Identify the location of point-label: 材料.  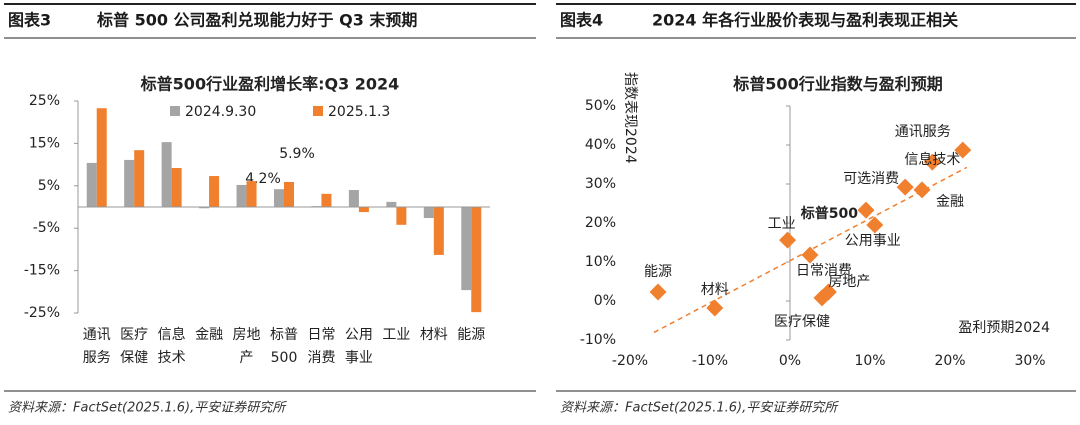
(715, 290).